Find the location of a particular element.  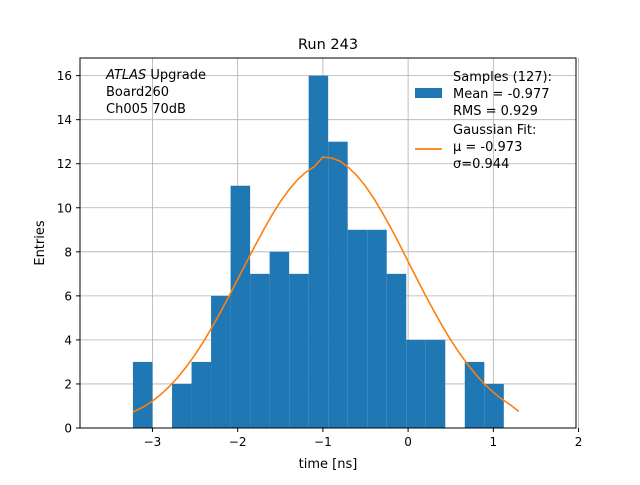

legend-label-line: Samples (127): is located at coordinates (502, 77).